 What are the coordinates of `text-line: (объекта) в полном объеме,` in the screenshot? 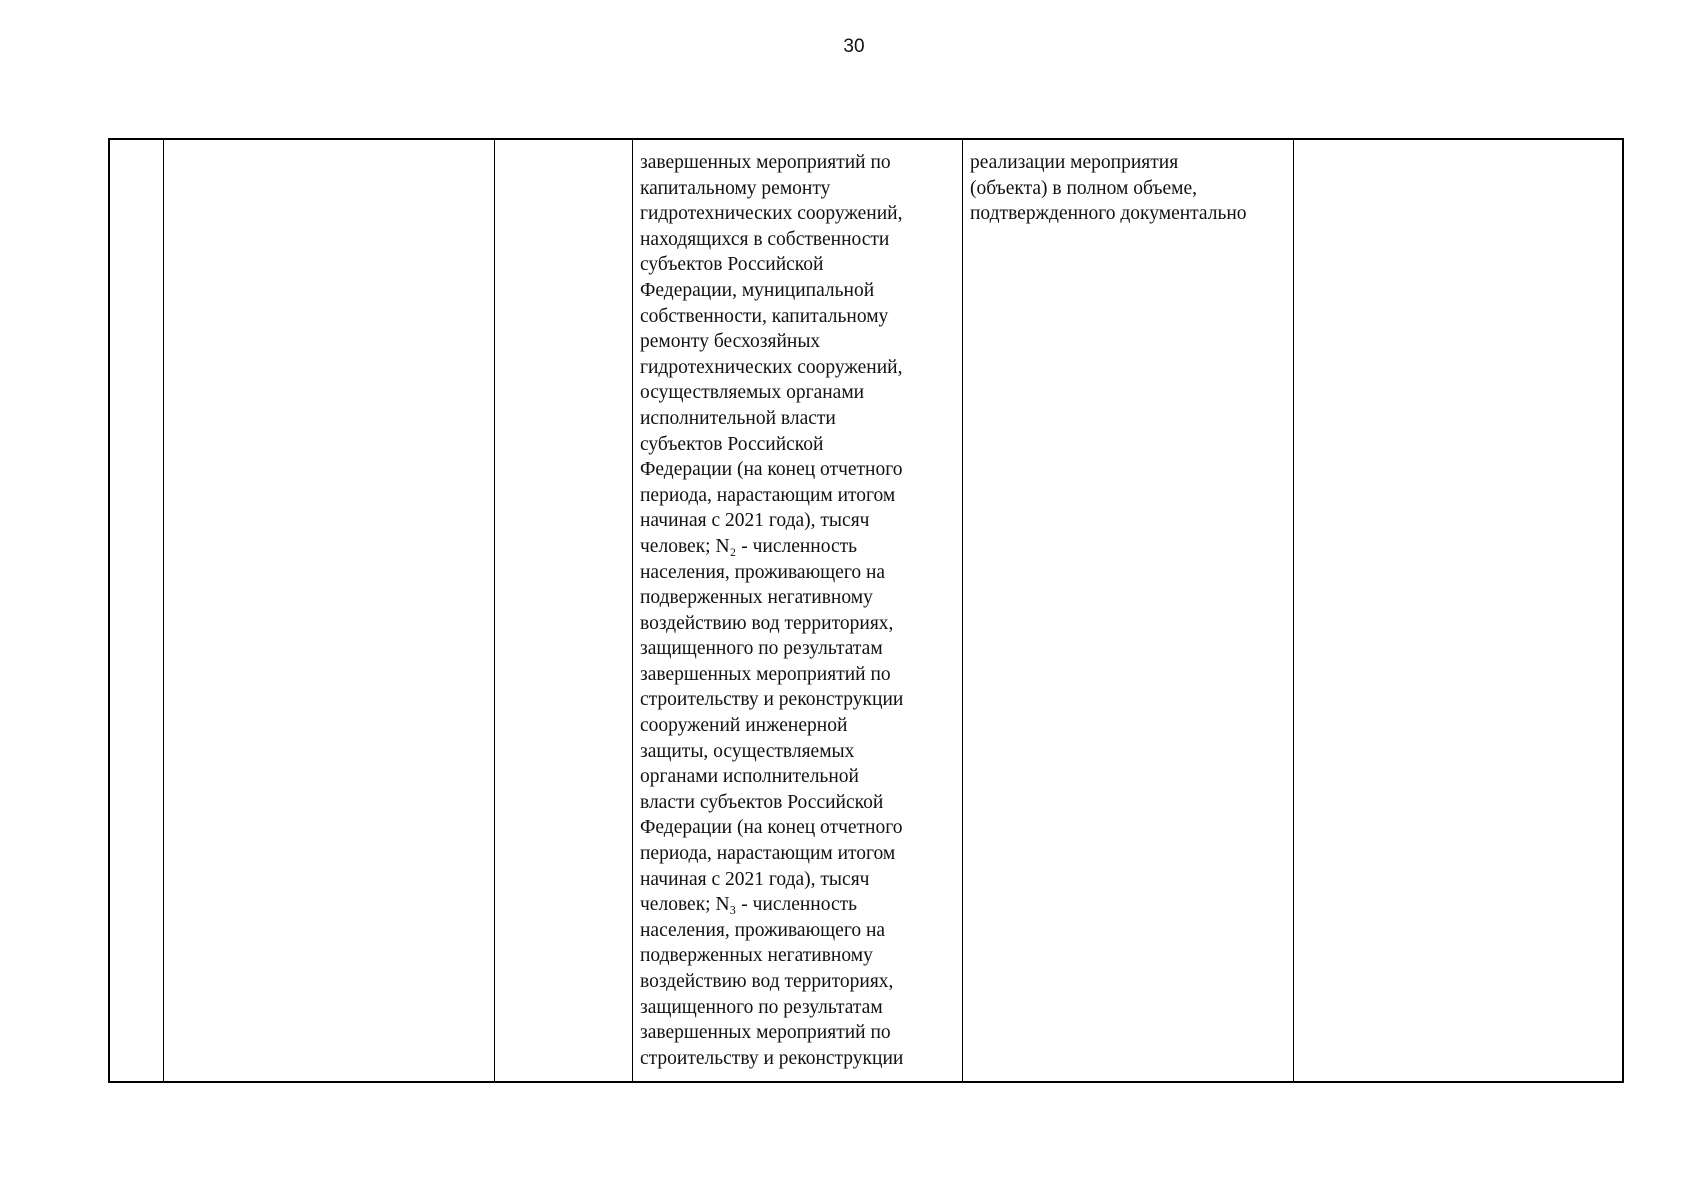 It's located at (1083, 188).